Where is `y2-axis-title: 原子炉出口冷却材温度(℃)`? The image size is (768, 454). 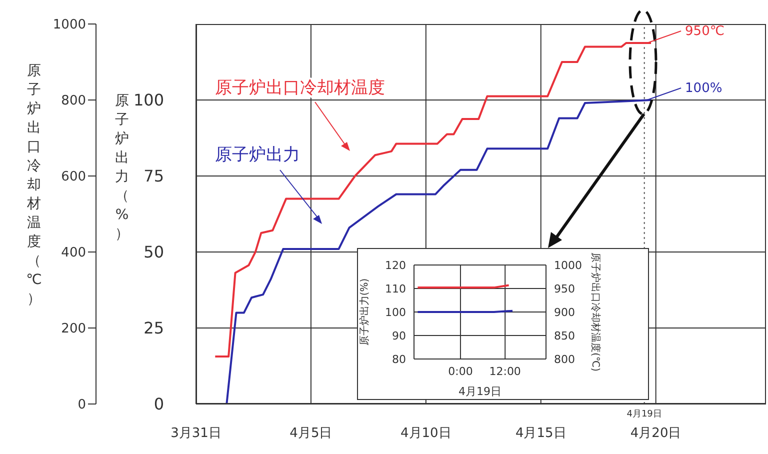 y2-axis-title: 原子炉出口冷却材温度(℃) is located at coordinates (595, 312).